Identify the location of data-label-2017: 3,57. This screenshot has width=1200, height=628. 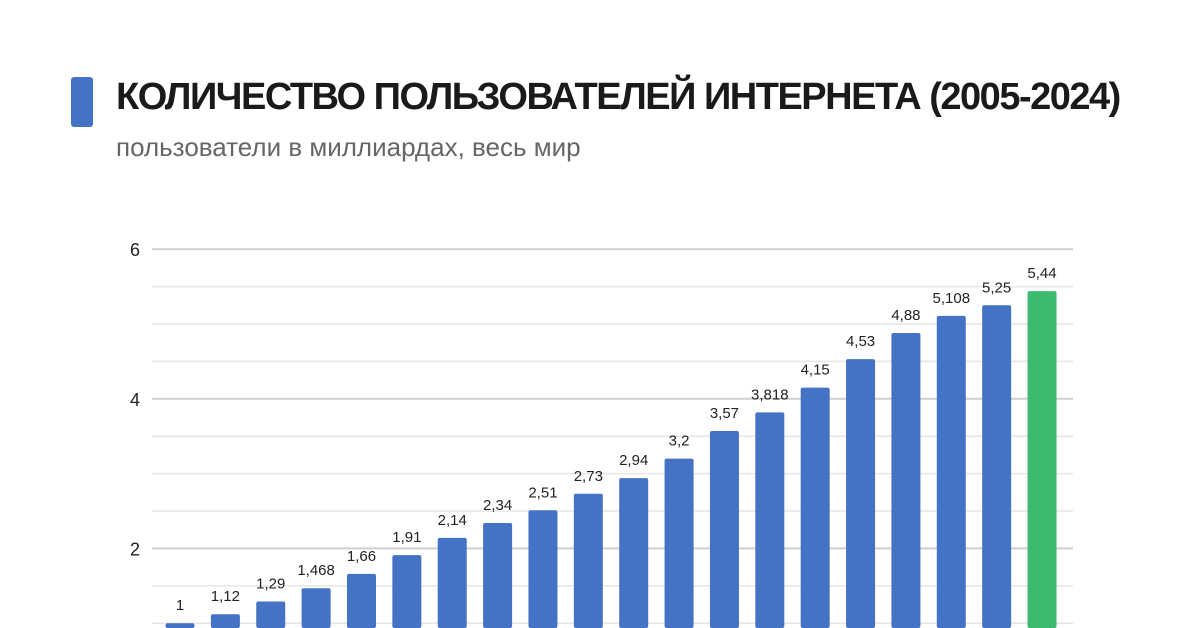
(724, 413).